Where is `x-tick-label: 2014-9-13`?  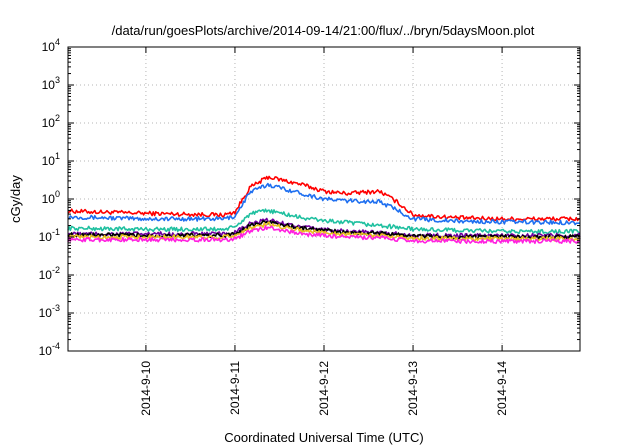 x-tick-label: 2014-9-13 is located at coordinates (413, 388).